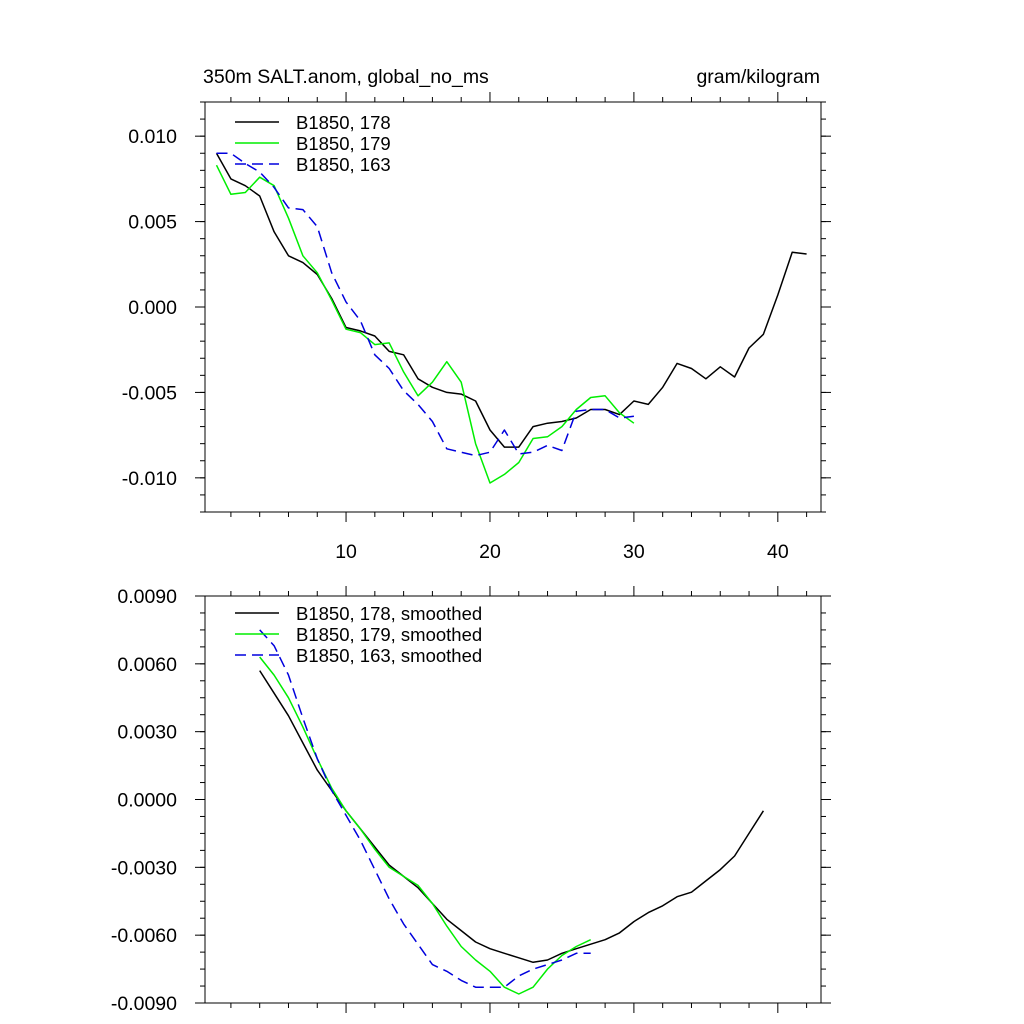  What do you see at coordinates (144, 868) in the screenshot?
I see `y-tick-label: -0.0030` at bounding box center [144, 868].